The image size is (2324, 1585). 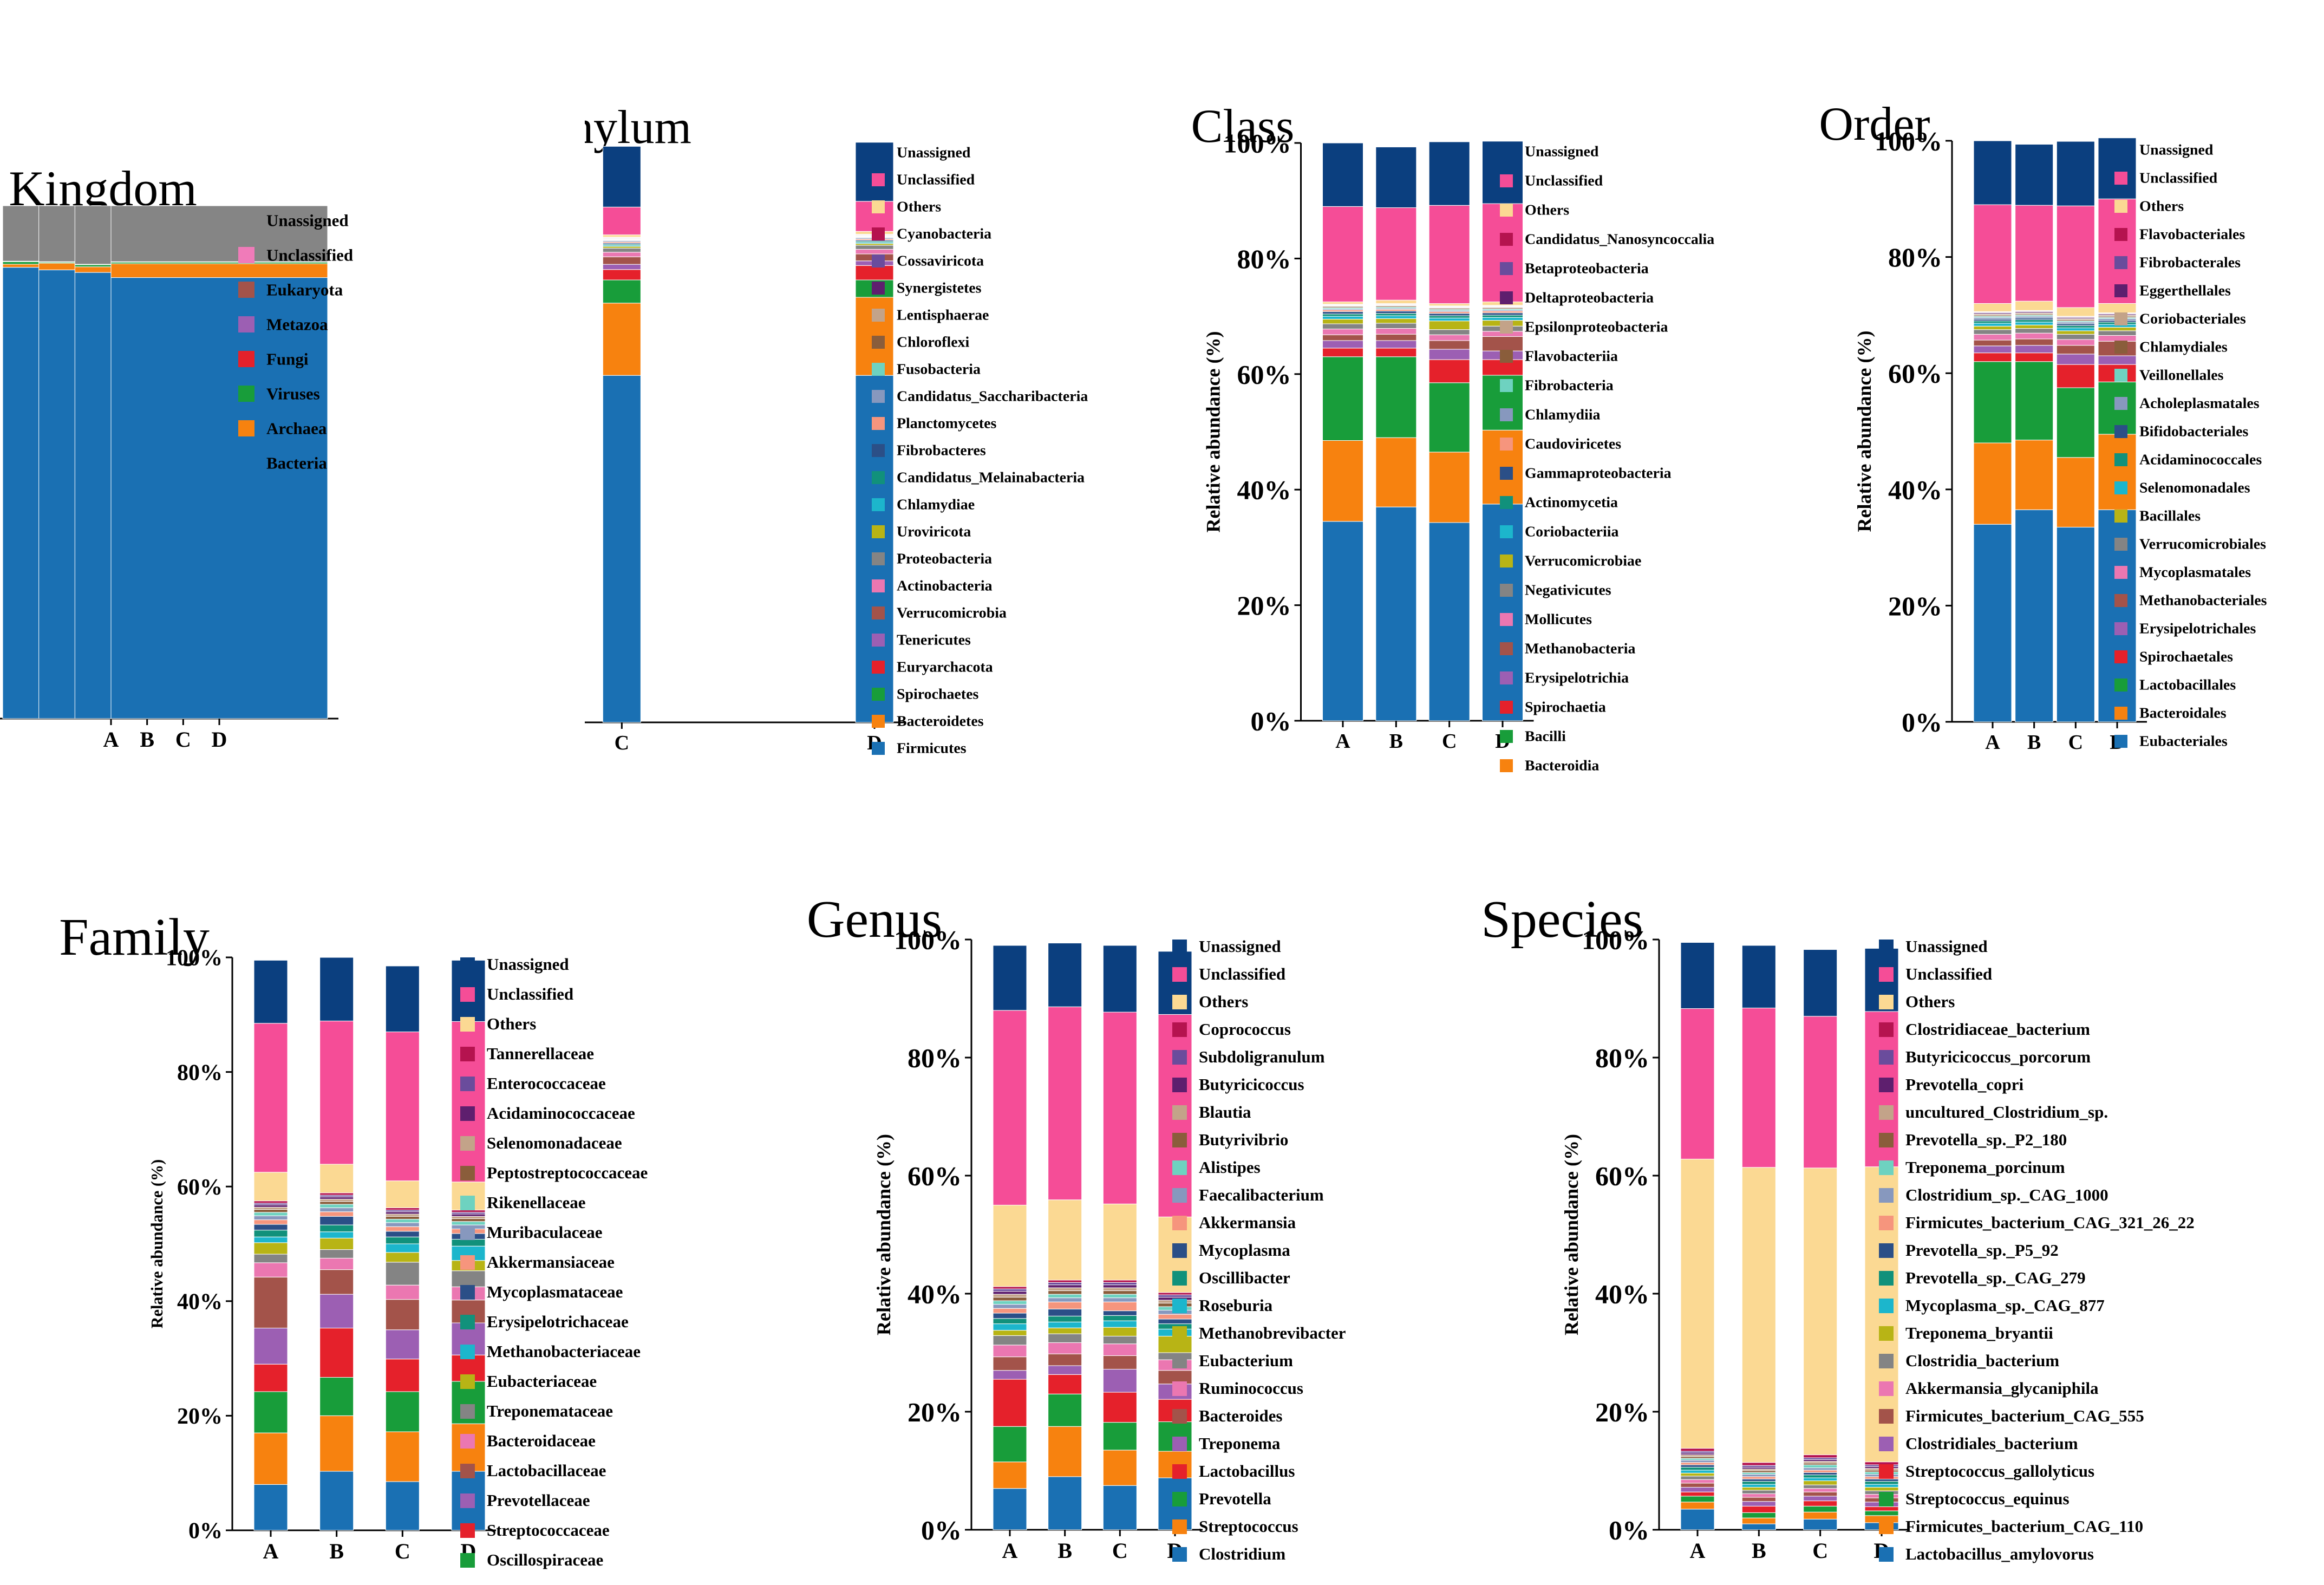 What do you see at coordinates (1396, 317) in the screenshot?
I see `bar-b-coriobacteriia` at bounding box center [1396, 317].